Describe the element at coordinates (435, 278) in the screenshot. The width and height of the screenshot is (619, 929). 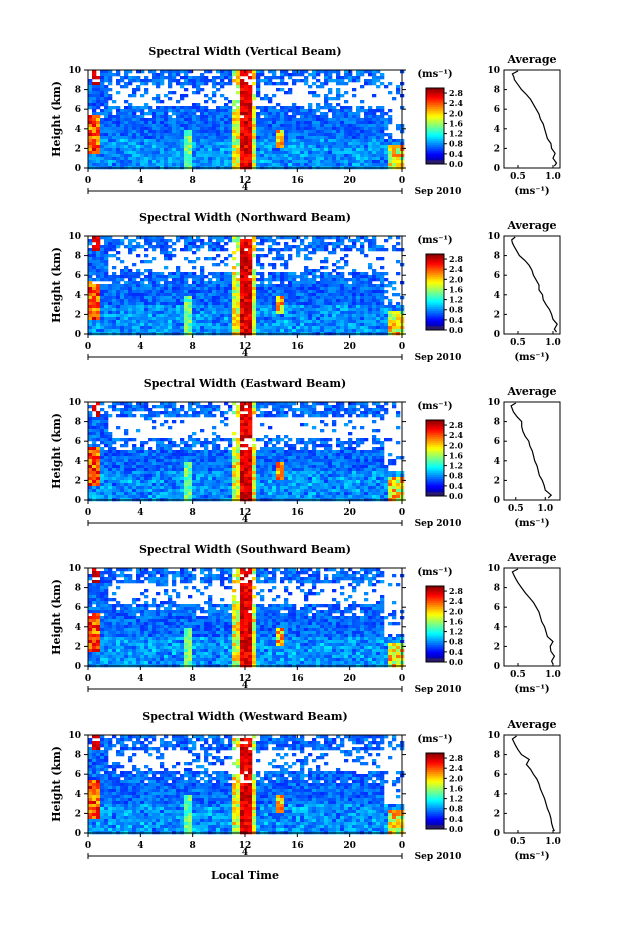
I see `colorbar-segment` at that location.